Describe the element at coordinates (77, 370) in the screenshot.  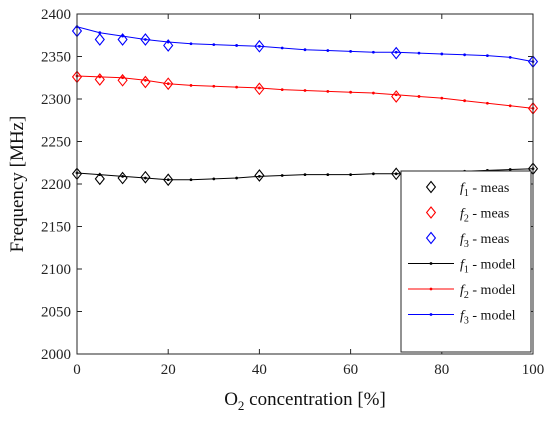
I see `x-tick-label: 0` at that location.